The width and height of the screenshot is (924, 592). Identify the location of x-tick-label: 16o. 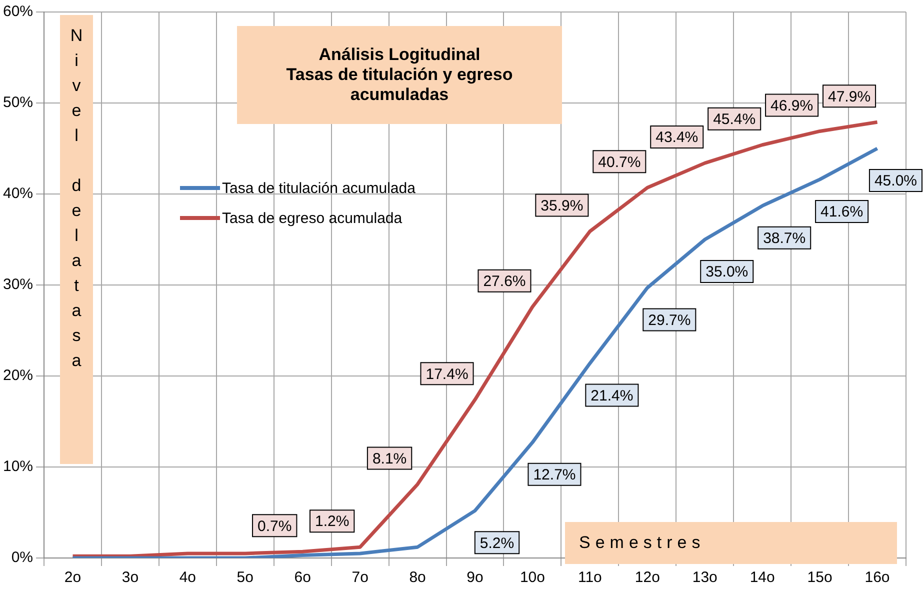
(877, 577).